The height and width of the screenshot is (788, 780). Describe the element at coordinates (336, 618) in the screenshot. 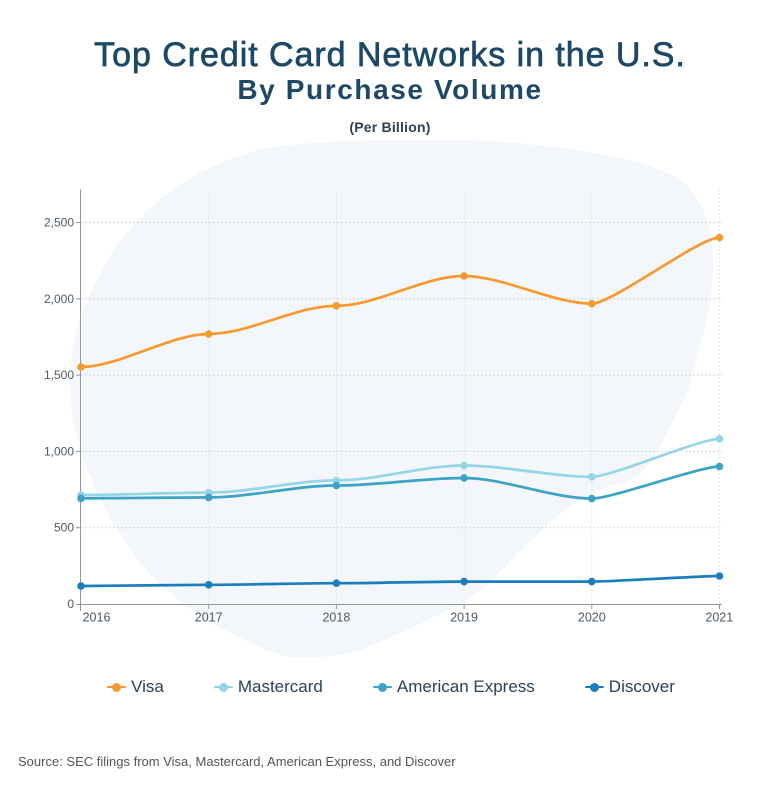

I see `svg-text: 2018` at that location.